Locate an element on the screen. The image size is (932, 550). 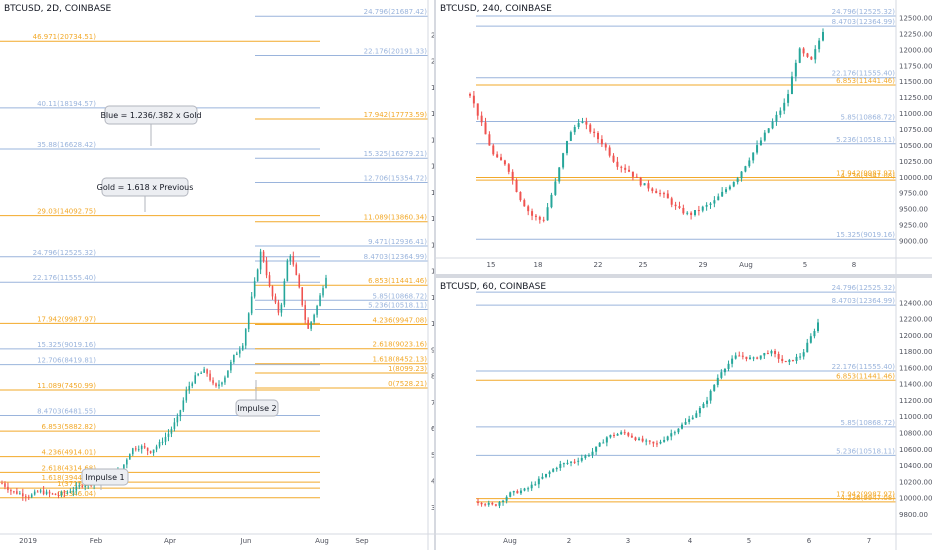
price-axis-label: 9250.00 is located at coordinates (913, 226).